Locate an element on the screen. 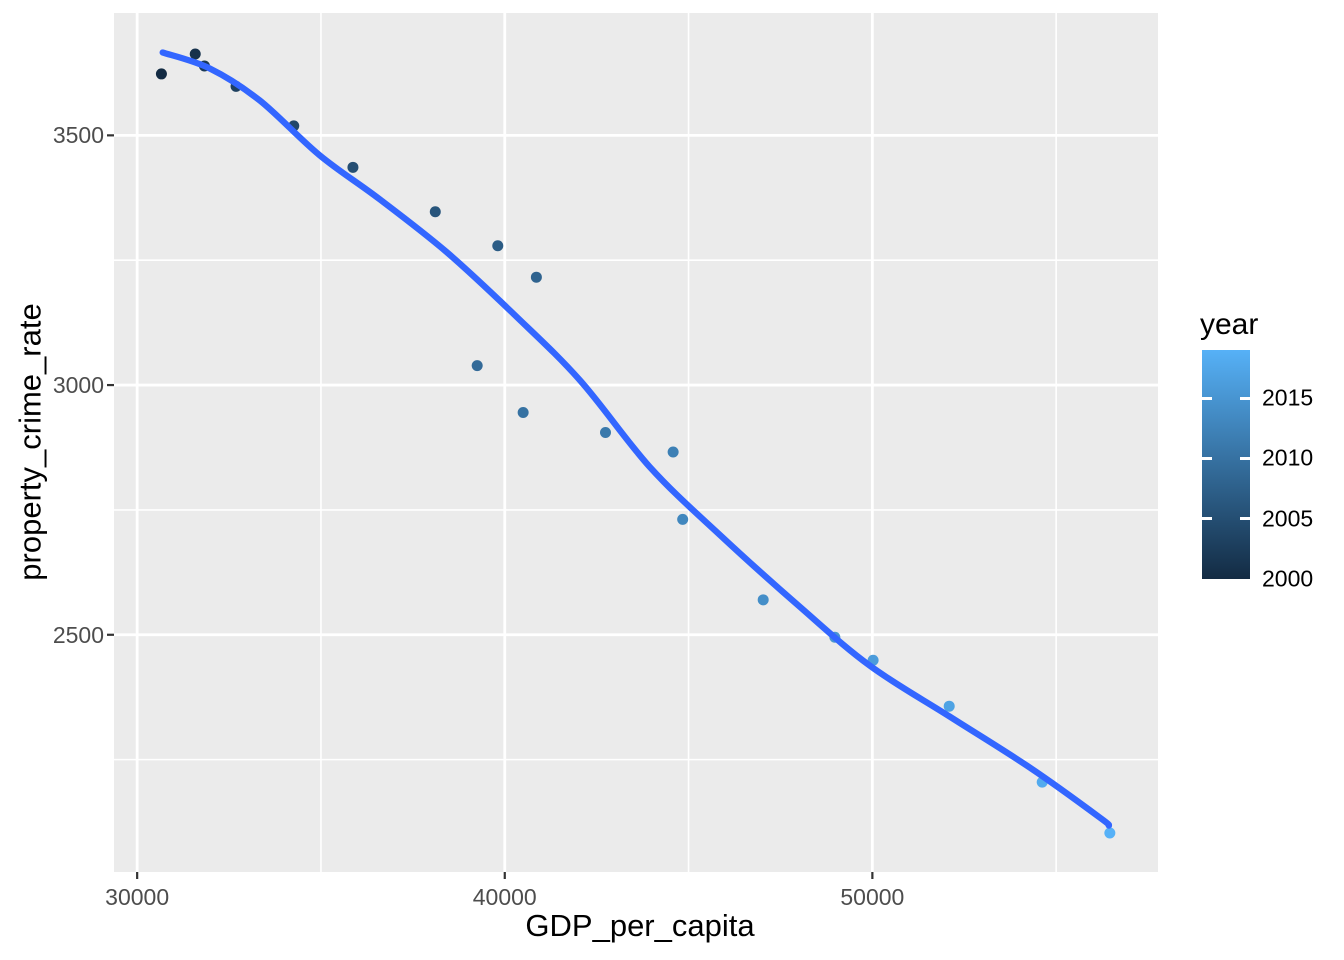  legend-label-2000: 2000 is located at coordinates (1288, 578).